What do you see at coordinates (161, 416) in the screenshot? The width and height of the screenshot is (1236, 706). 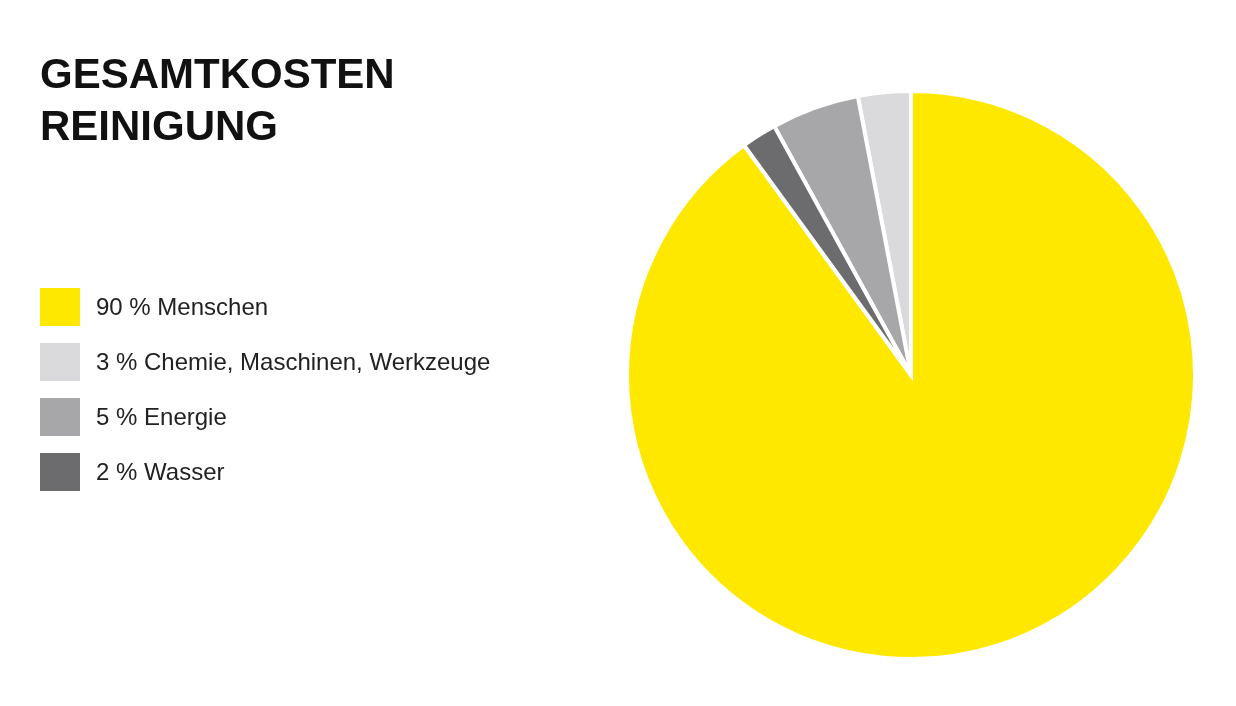 I see `legend-label: 5 % Energie` at bounding box center [161, 416].